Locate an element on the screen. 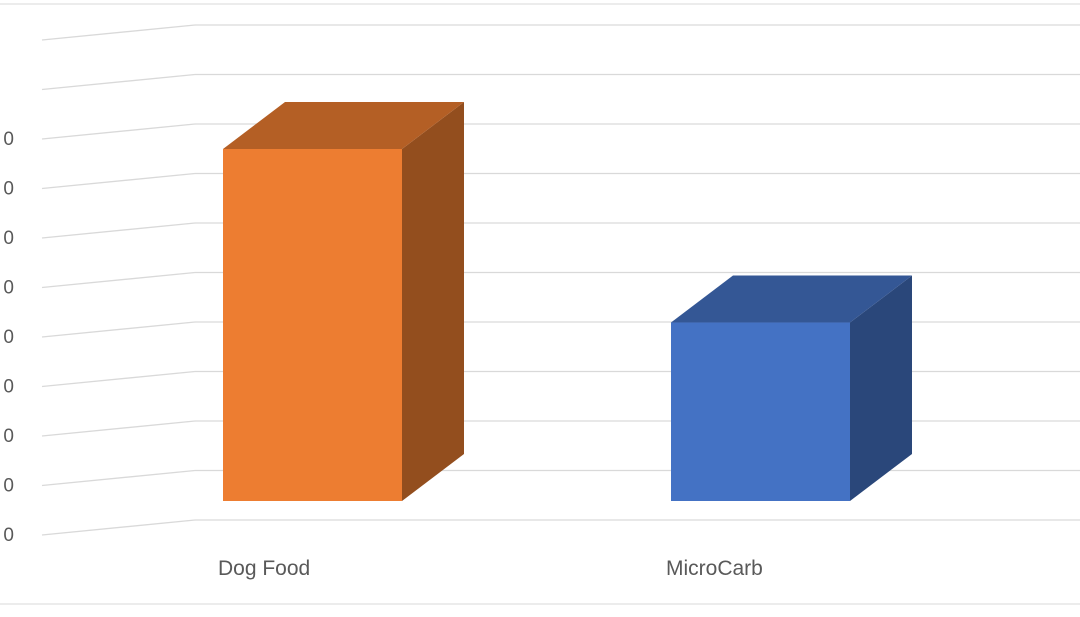  bar-microcarb is located at coordinates (791, 388).